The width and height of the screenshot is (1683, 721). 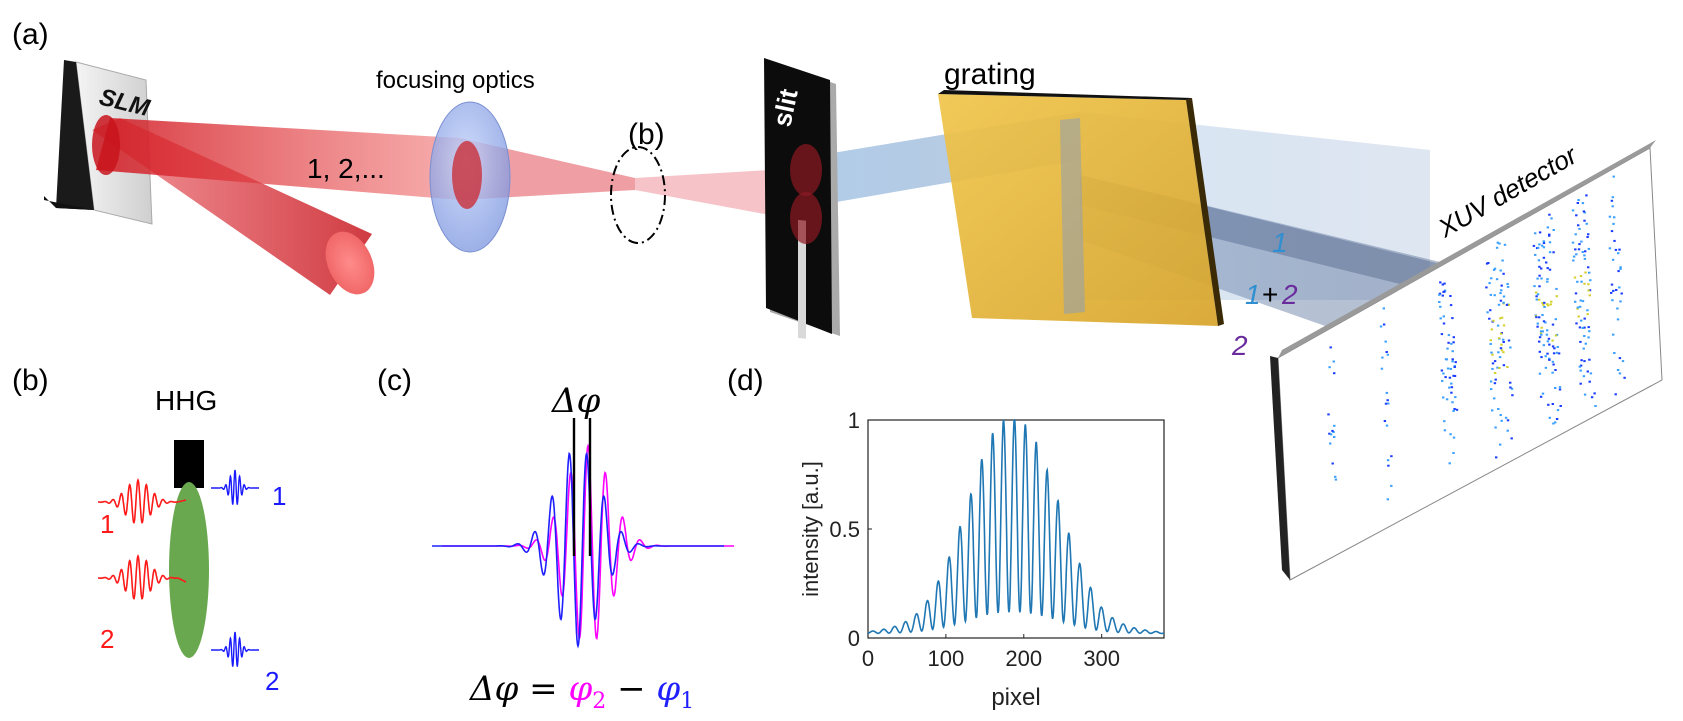 What do you see at coordinates (75, 135) in the screenshot?
I see `slm-edge` at bounding box center [75, 135].